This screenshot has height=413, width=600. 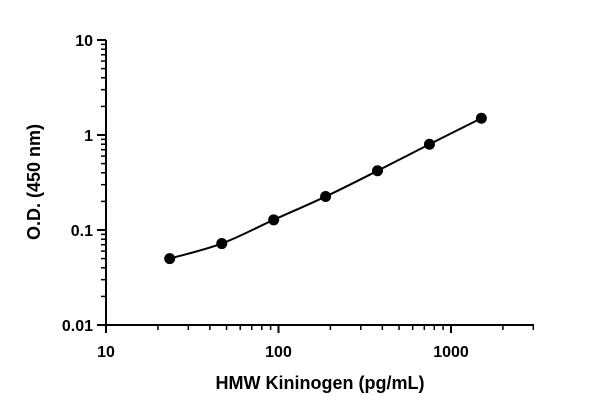 I want to click on y-axis-title: O.D. (450 nm), so click(x=34, y=182).